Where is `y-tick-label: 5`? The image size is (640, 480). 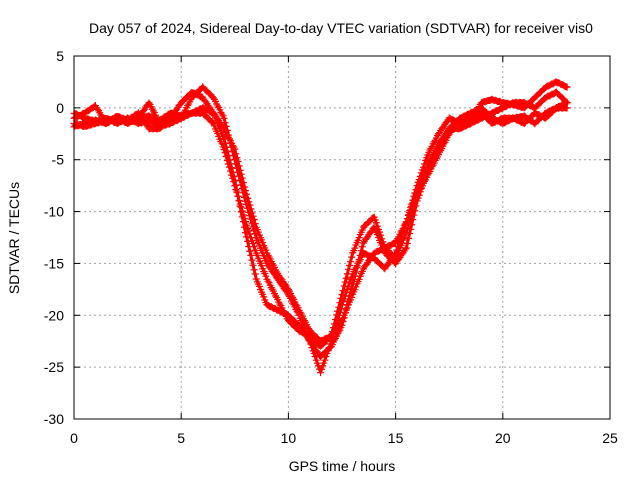
y-tick-label: 5 is located at coordinates (60, 56).